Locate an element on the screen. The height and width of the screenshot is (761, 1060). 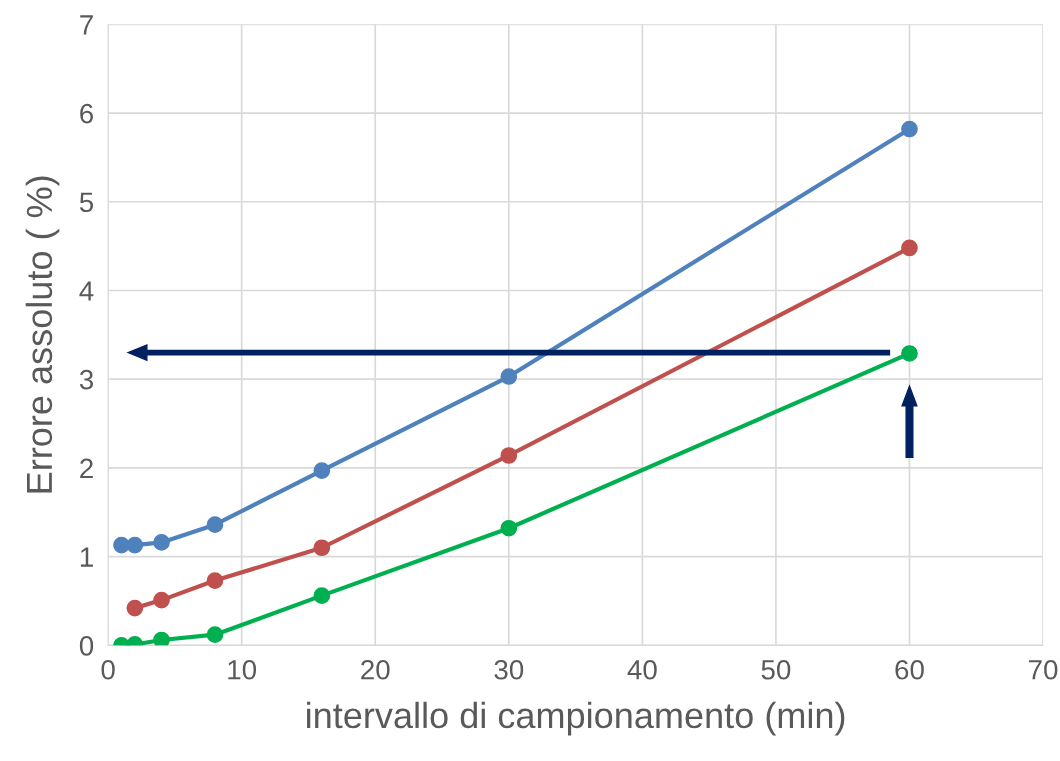
x-tick-label: 40 is located at coordinates (642, 669).